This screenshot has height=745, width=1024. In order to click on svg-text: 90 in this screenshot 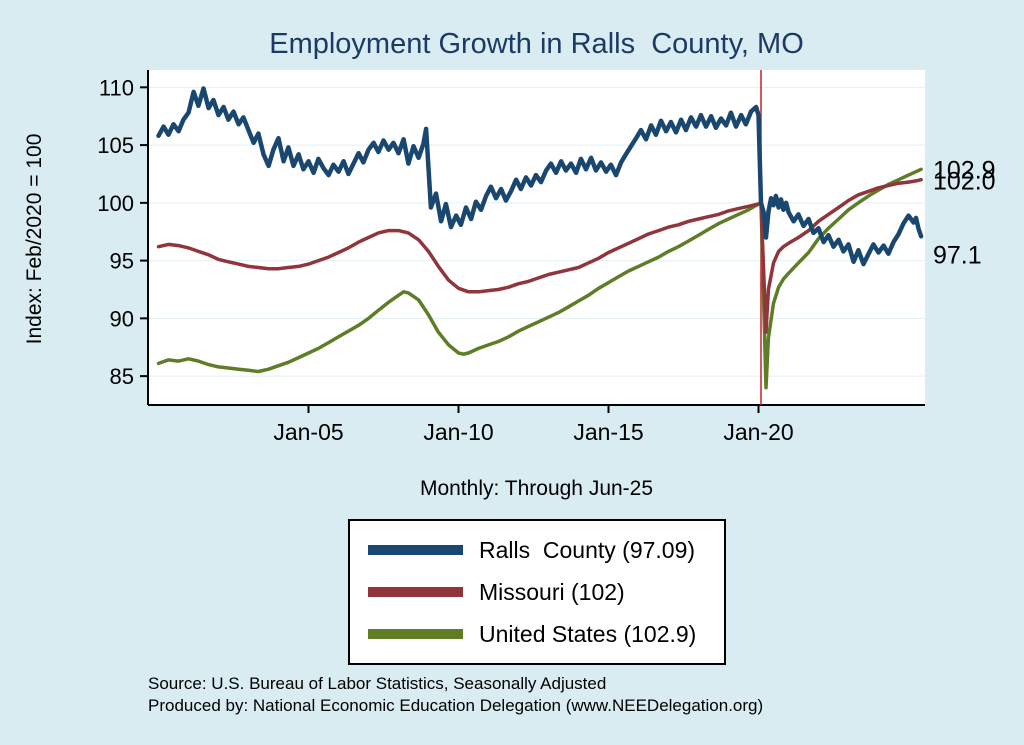, I will do `click(122, 318)`.